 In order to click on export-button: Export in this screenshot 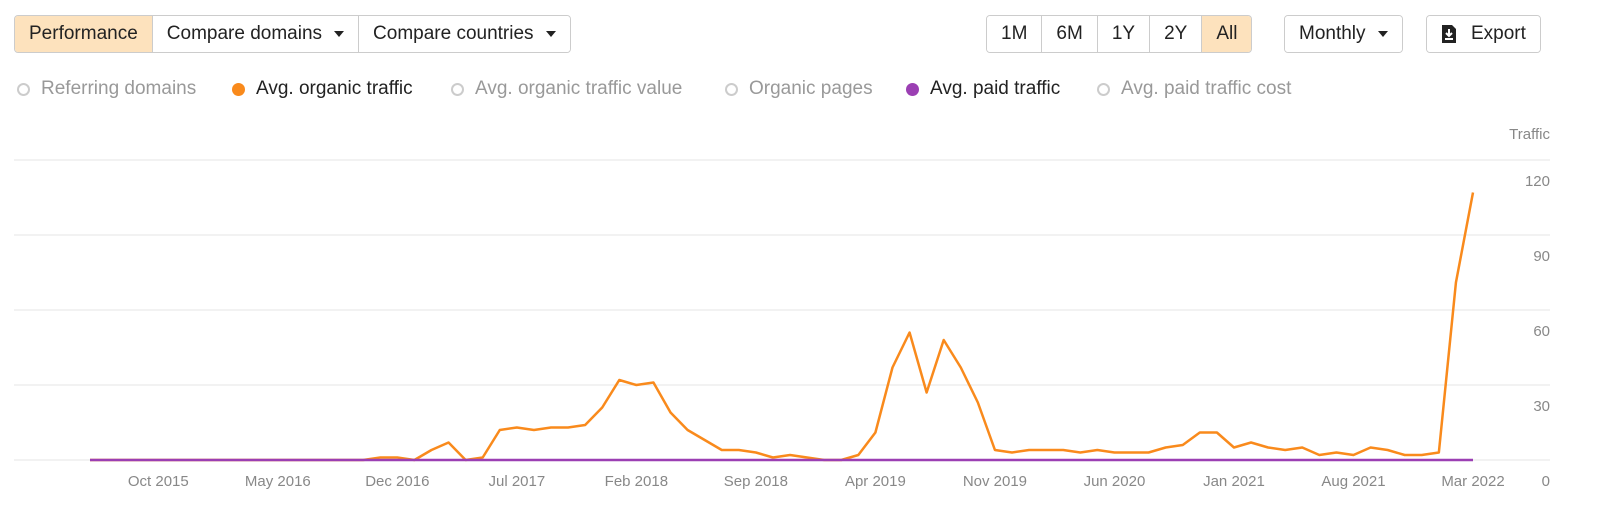, I will do `click(1483, 34)`.